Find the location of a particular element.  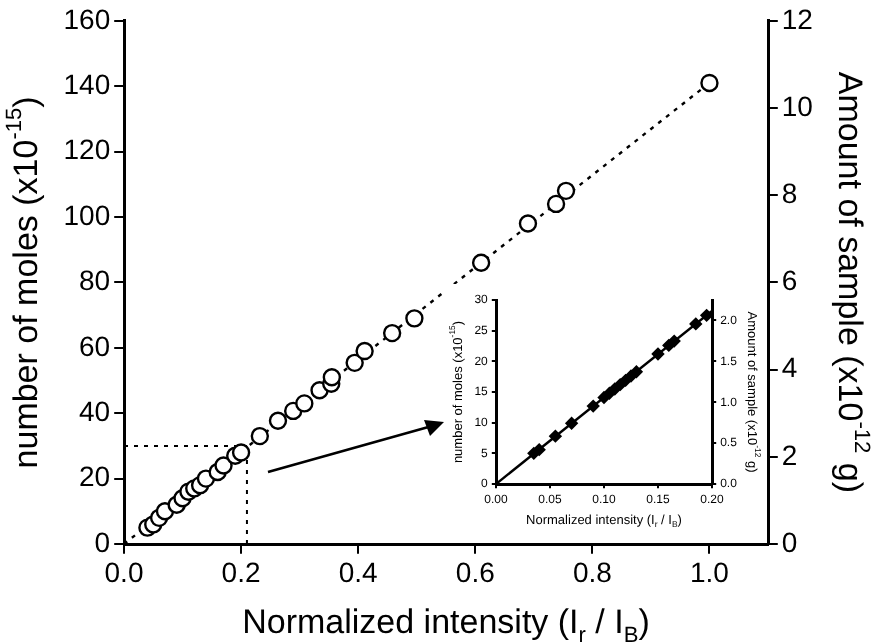

y-tick-label: 100 is located at coordinates (87, 214).